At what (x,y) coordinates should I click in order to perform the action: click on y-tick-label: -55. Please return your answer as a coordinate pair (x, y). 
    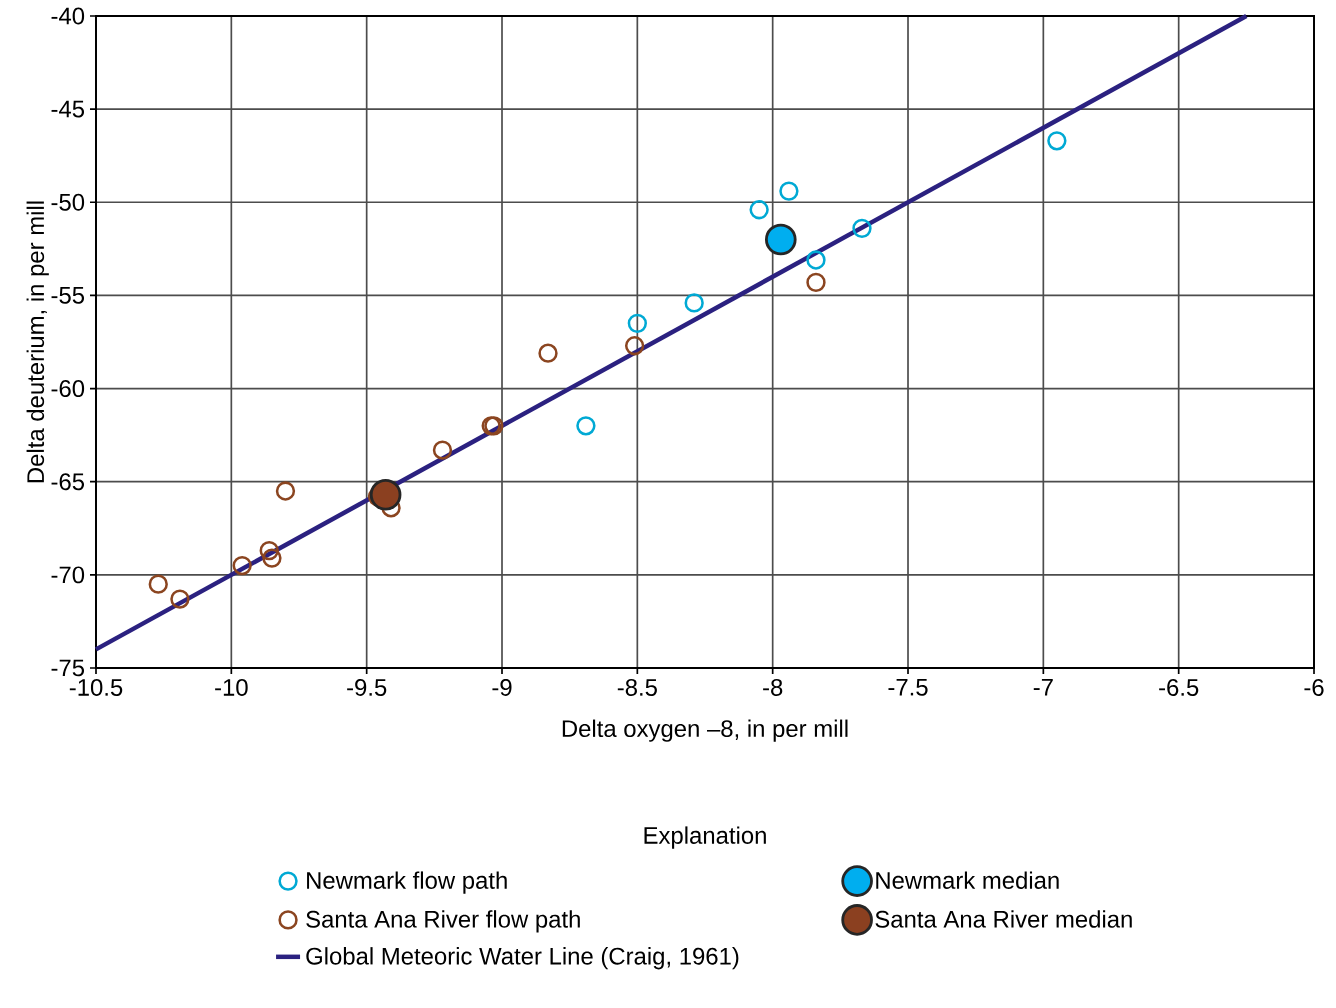
    Looking at the image, I should click on (68, 295).